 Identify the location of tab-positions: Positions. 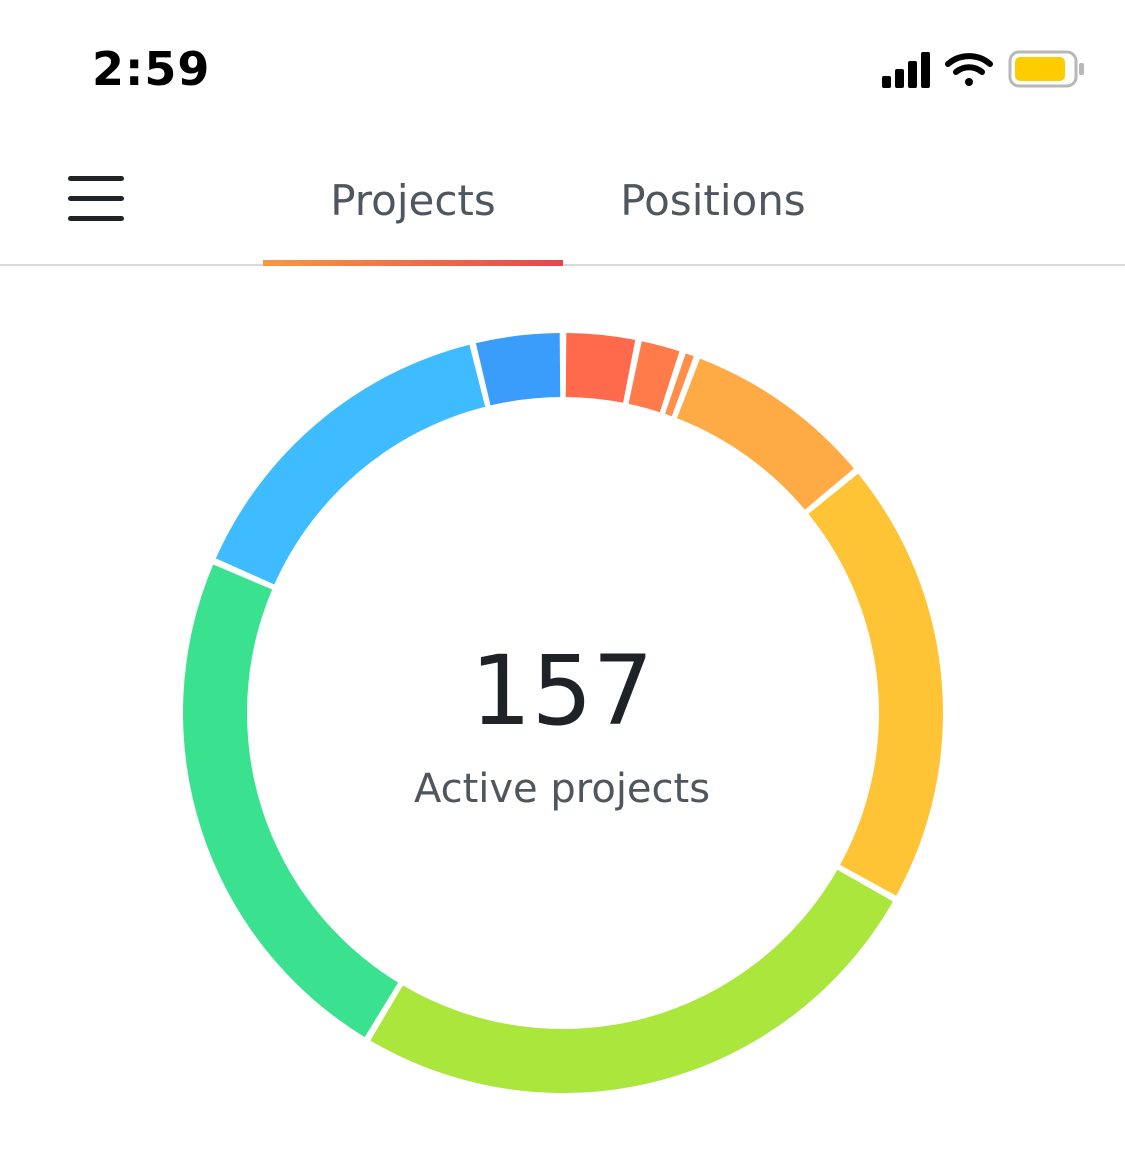
(713, 202).